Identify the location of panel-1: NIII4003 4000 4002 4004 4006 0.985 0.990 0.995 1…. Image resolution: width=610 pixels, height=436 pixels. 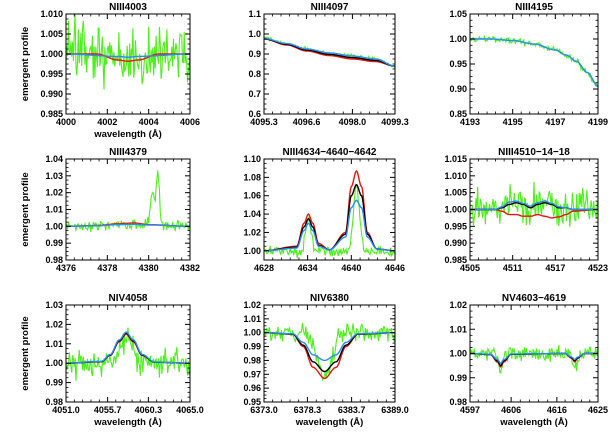
(110, 71).